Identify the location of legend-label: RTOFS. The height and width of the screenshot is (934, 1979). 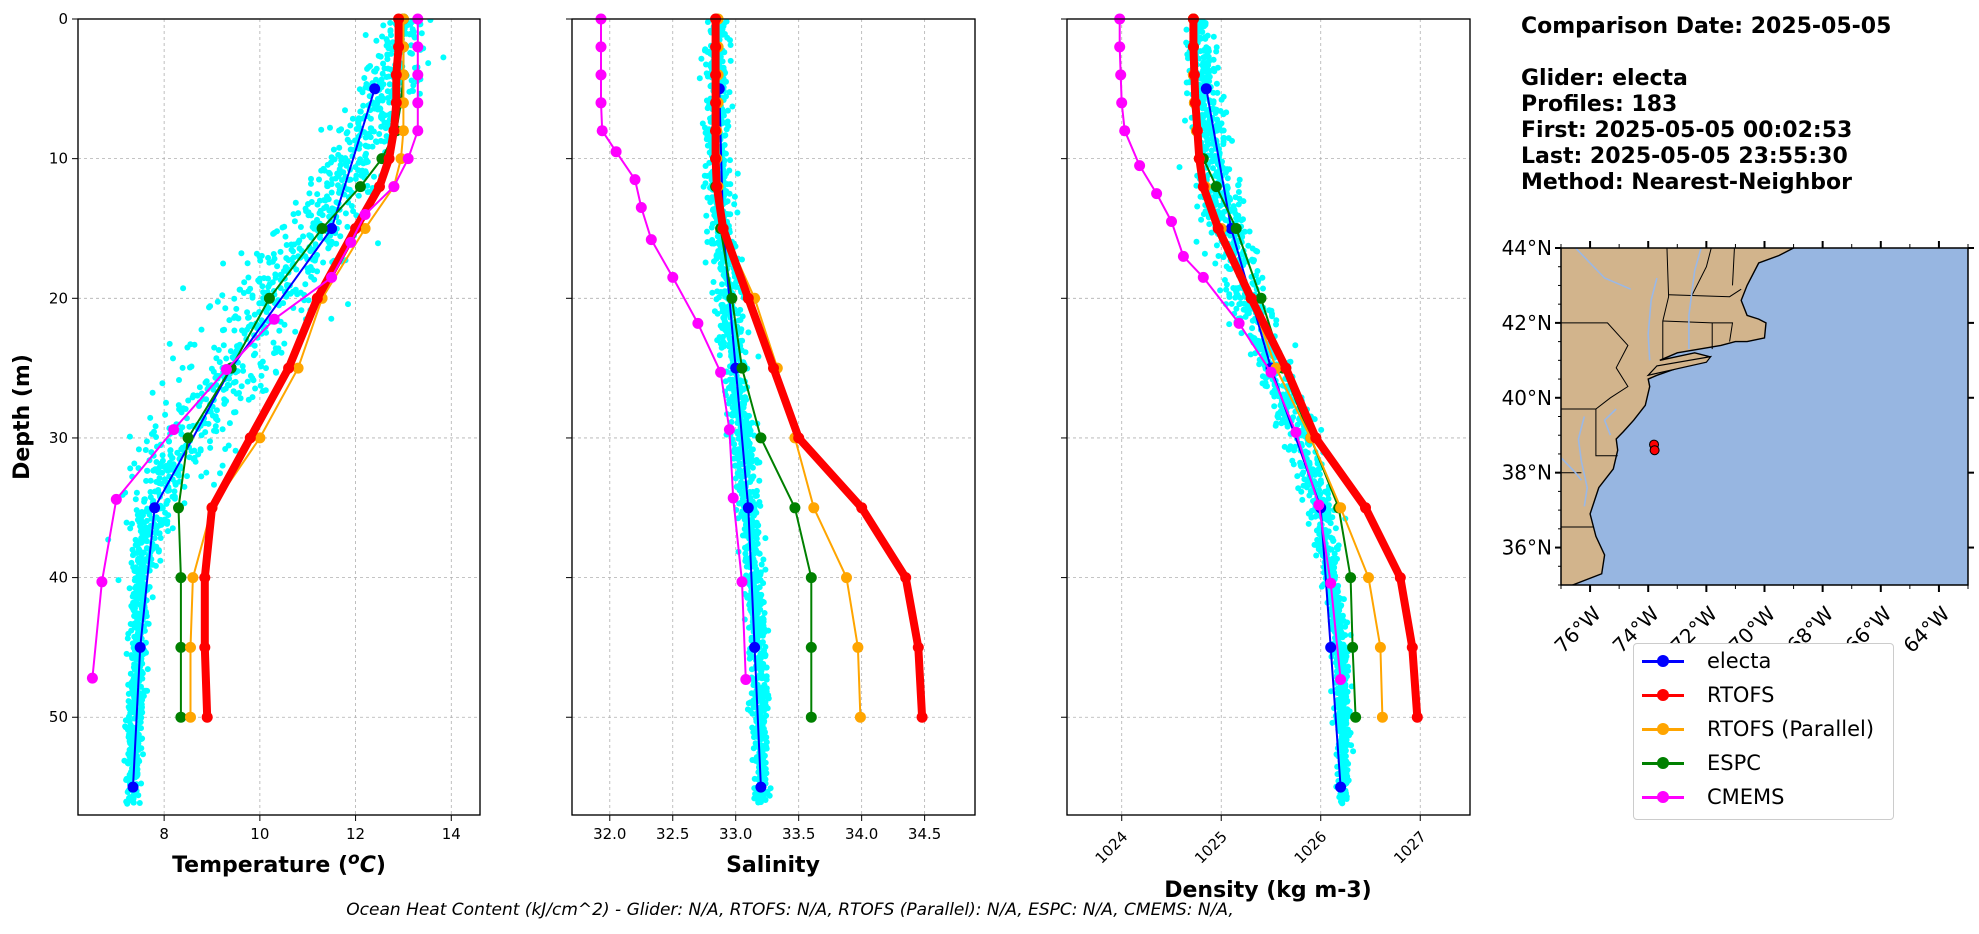
(1741, 695).